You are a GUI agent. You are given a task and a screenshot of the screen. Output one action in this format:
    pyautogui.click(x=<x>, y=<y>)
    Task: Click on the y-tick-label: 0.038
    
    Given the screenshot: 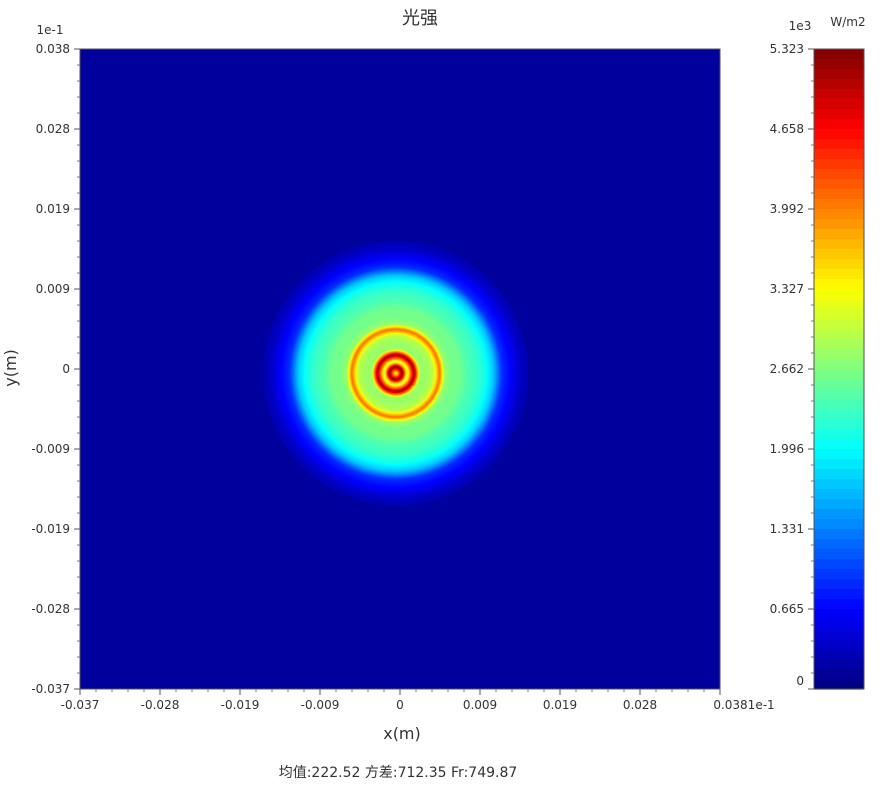 What is the action you would take?
    pyautogui.click(x=53, y=49)
    